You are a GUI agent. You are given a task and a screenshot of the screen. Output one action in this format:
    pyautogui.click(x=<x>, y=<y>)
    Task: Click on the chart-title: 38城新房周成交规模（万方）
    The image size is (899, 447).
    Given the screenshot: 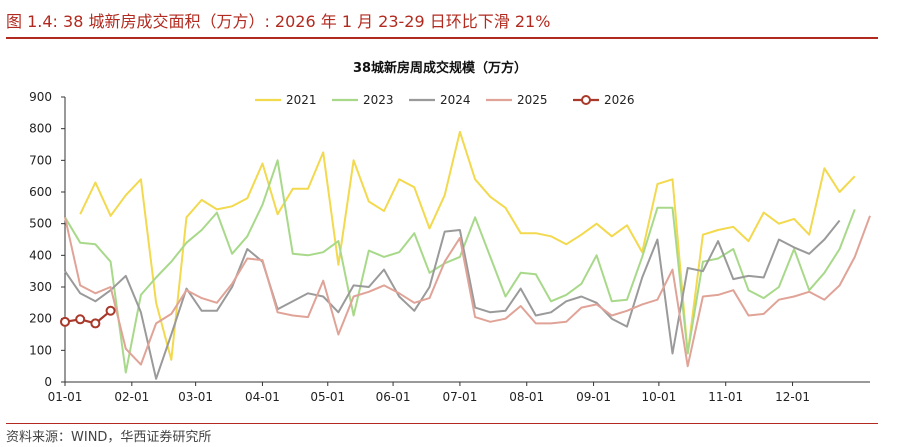 What is the action you would take?
    pyautogui.click(x=440, y=68)
    